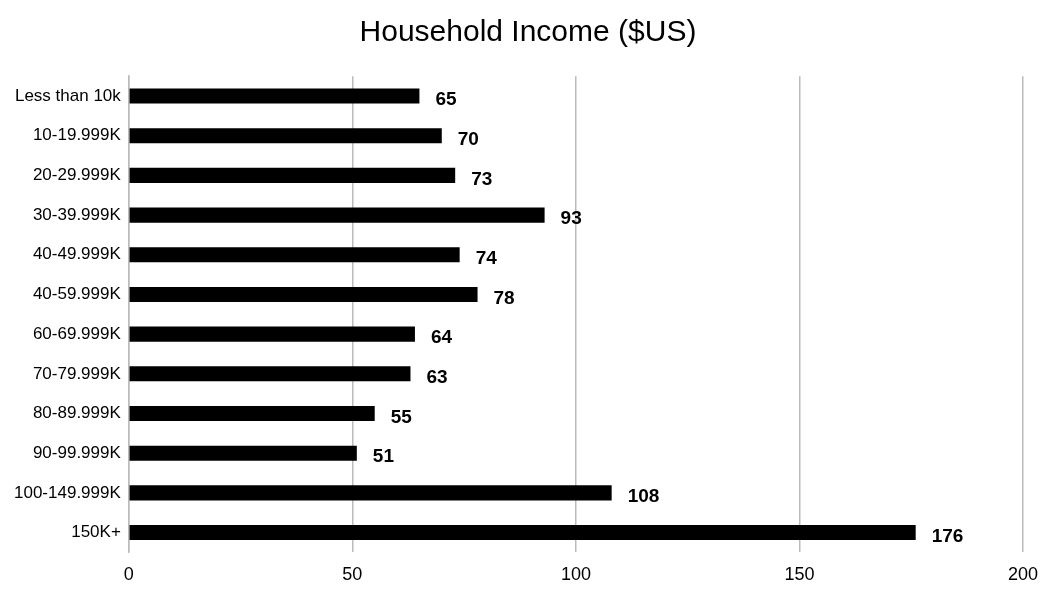 This screenshot has height=613, width=1056. I want to click on data-label: 176, so click(947, 535).